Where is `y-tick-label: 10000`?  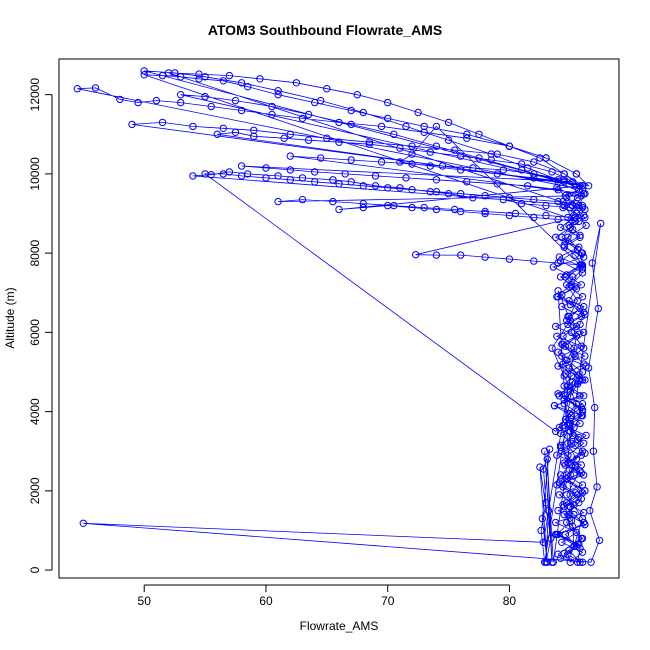 y-tick-label: 10000 is located at coordinates (35, 174).